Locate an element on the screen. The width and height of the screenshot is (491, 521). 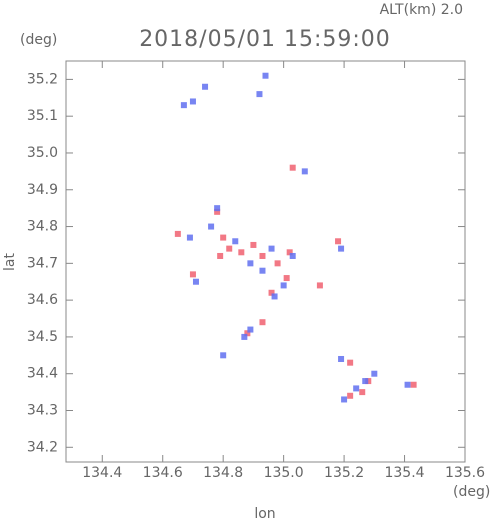
y-tick-label: 35.1 is located at coordinates (42, 116).